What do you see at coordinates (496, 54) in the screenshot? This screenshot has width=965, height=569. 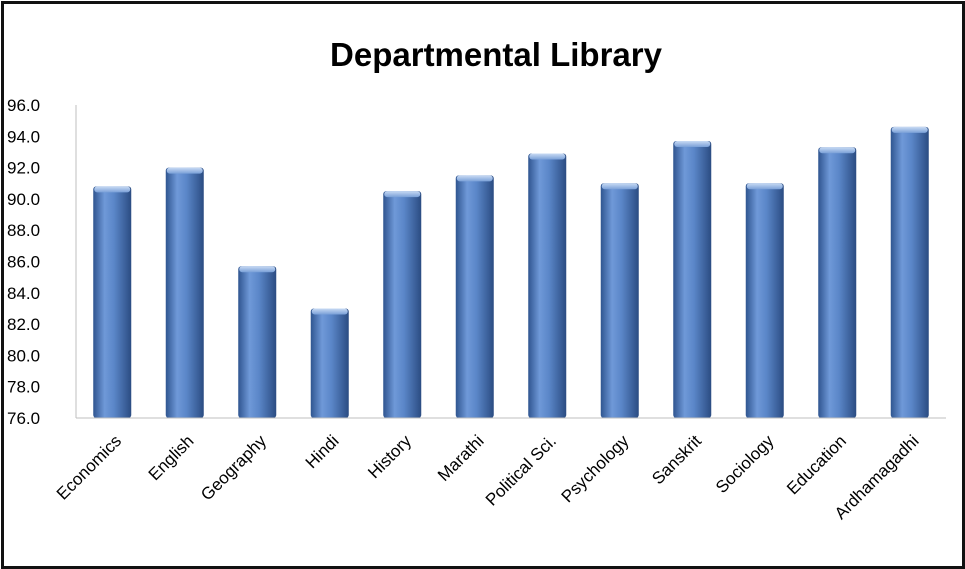 I see `chart-title: Departmental Library` at bounding box center [496, 54].